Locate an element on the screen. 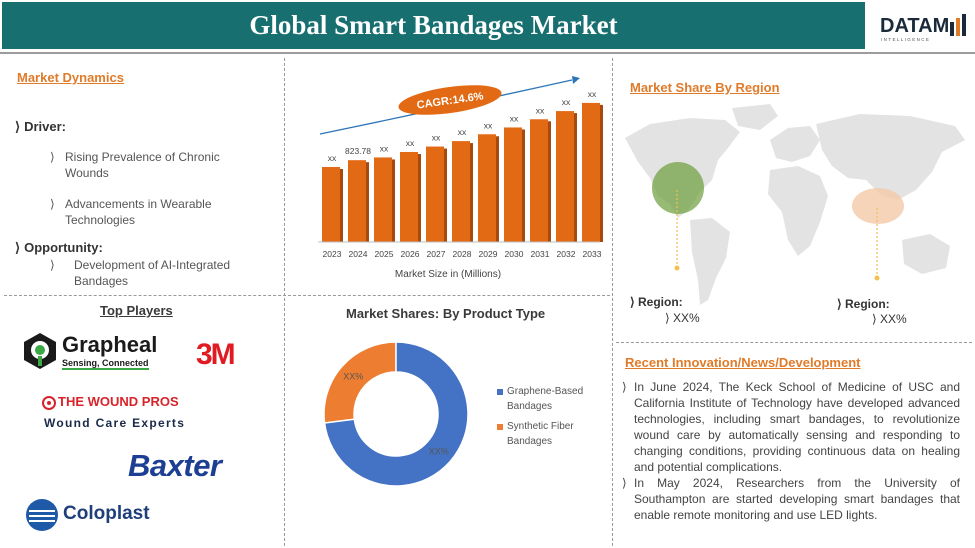  bar-shade-2029 is located at coordinates (497, 189).